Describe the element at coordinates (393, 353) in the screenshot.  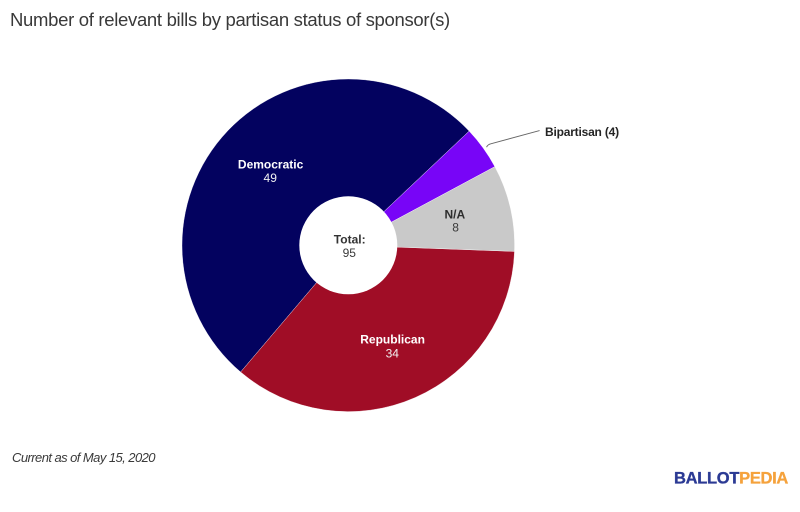
I see `svg-text: 34` at that location.